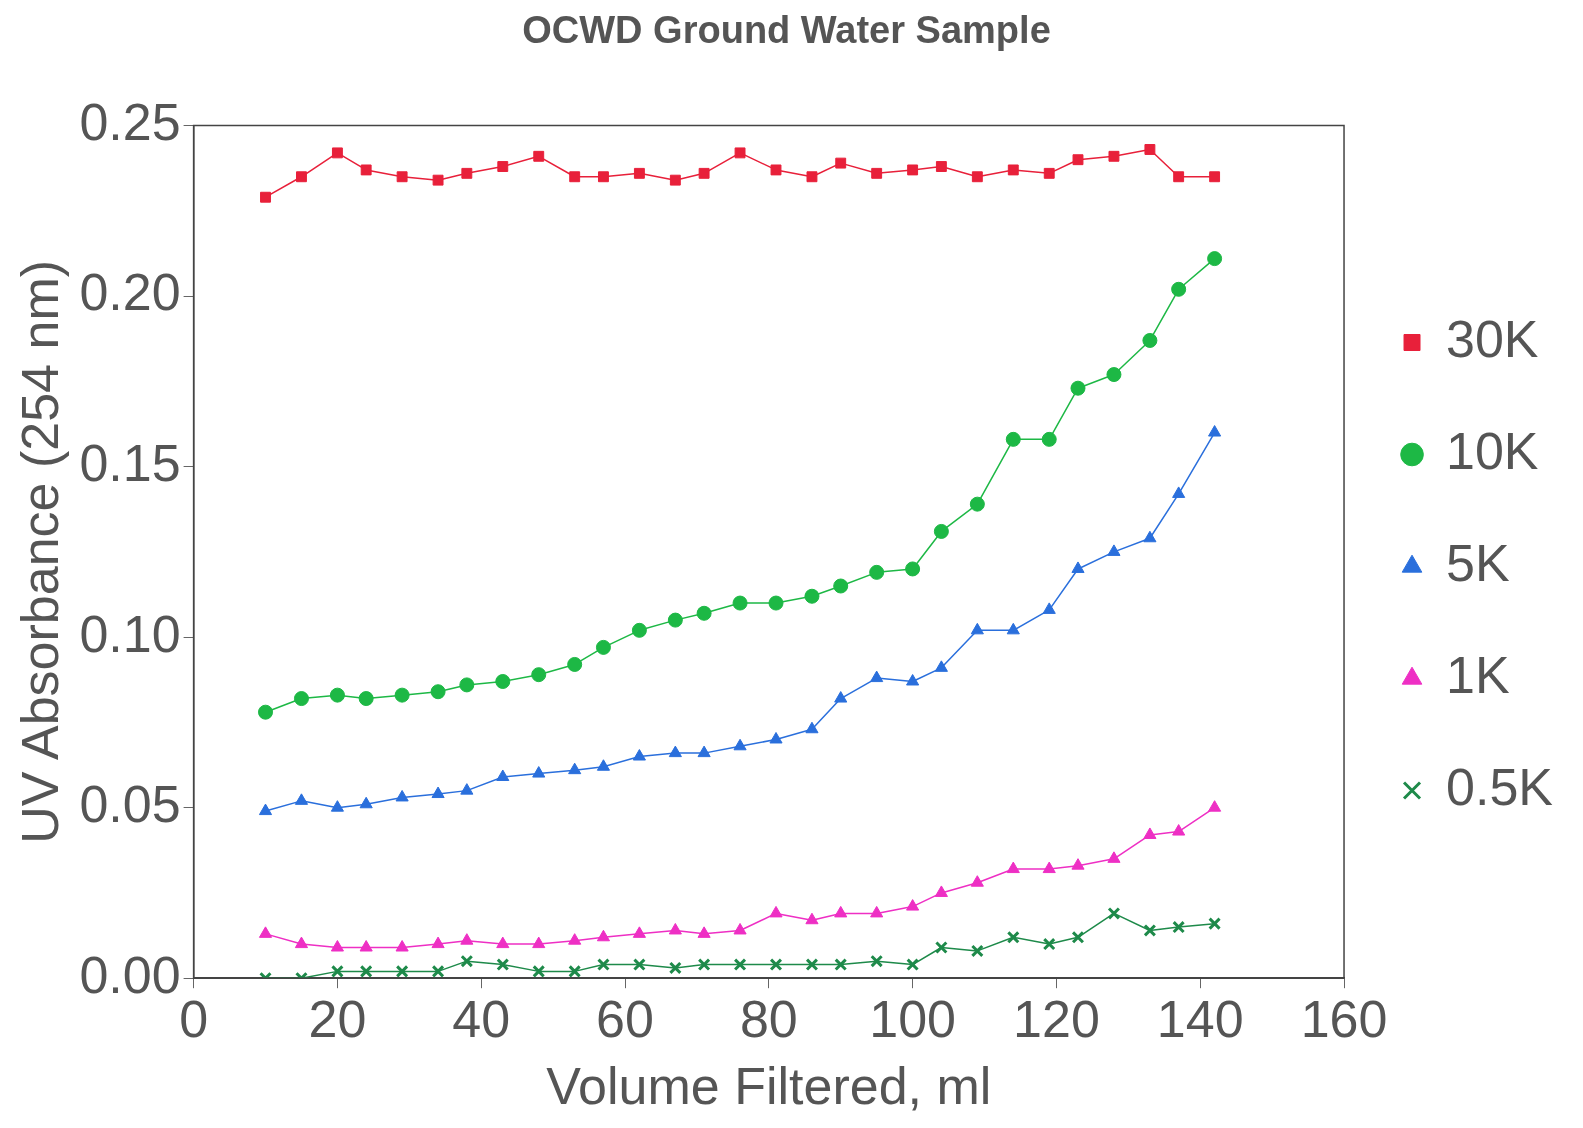 This screenshot has height=1128, width=1583. I want to click on y-tick-label: 0.15, so click(130, 462).